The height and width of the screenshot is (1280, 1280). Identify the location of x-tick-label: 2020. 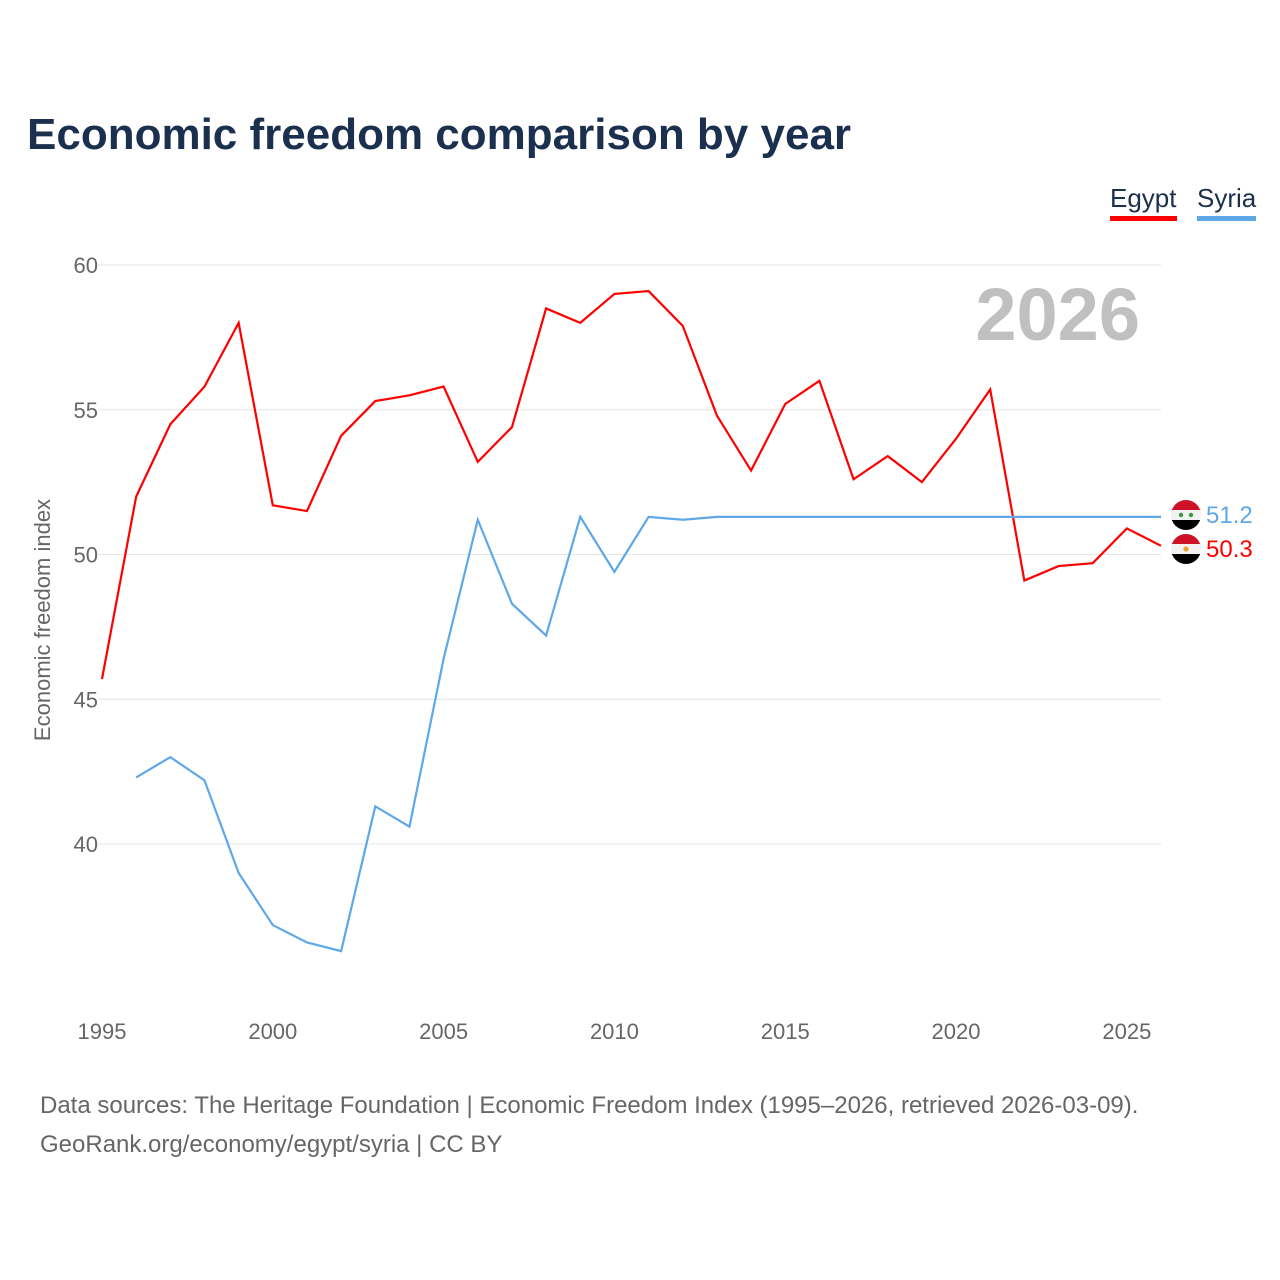
(956, 1031).